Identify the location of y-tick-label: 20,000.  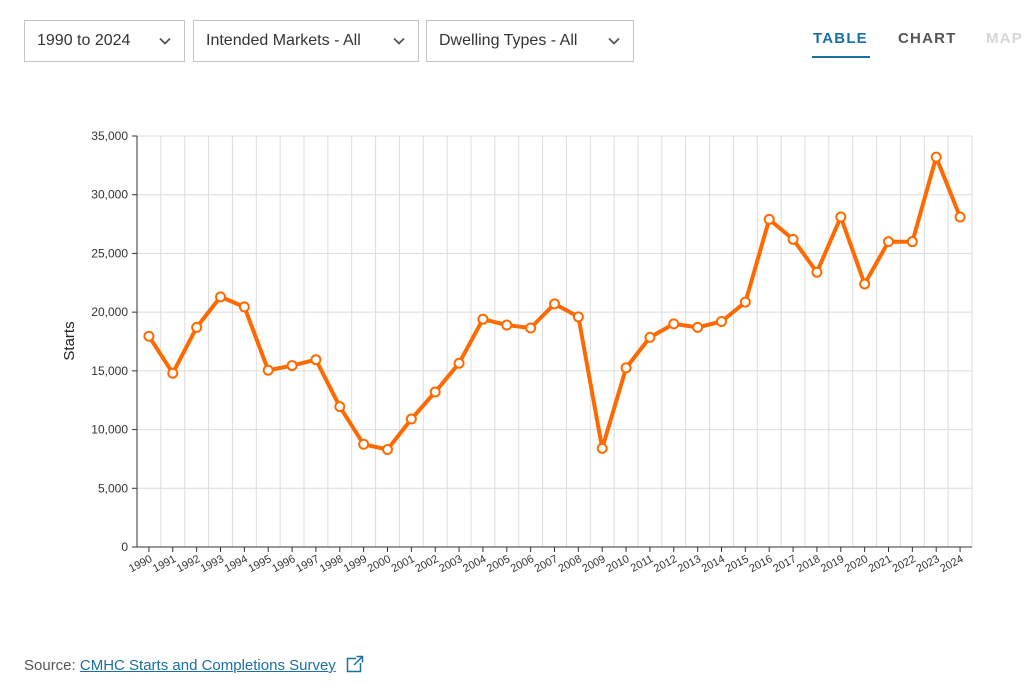
(109, 312).